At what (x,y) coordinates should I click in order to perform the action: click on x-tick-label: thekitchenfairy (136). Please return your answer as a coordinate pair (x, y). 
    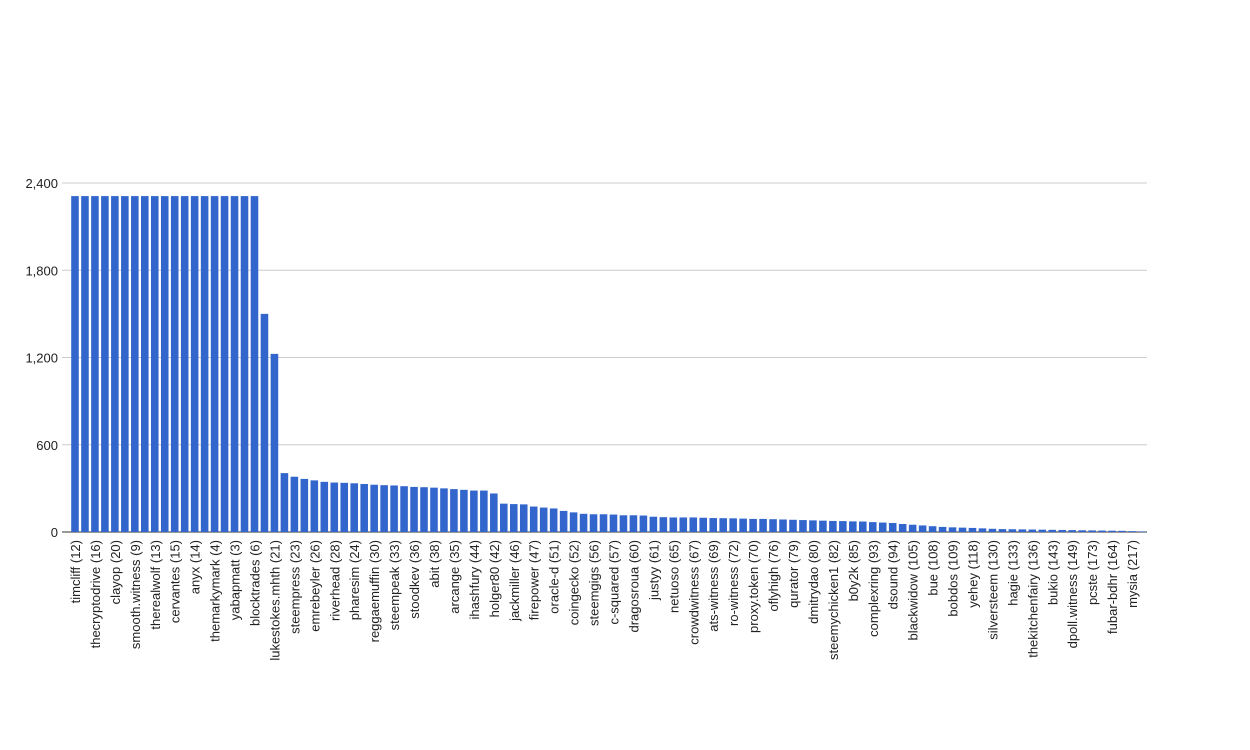
    Looking at the image, I should click on (1032, 599).